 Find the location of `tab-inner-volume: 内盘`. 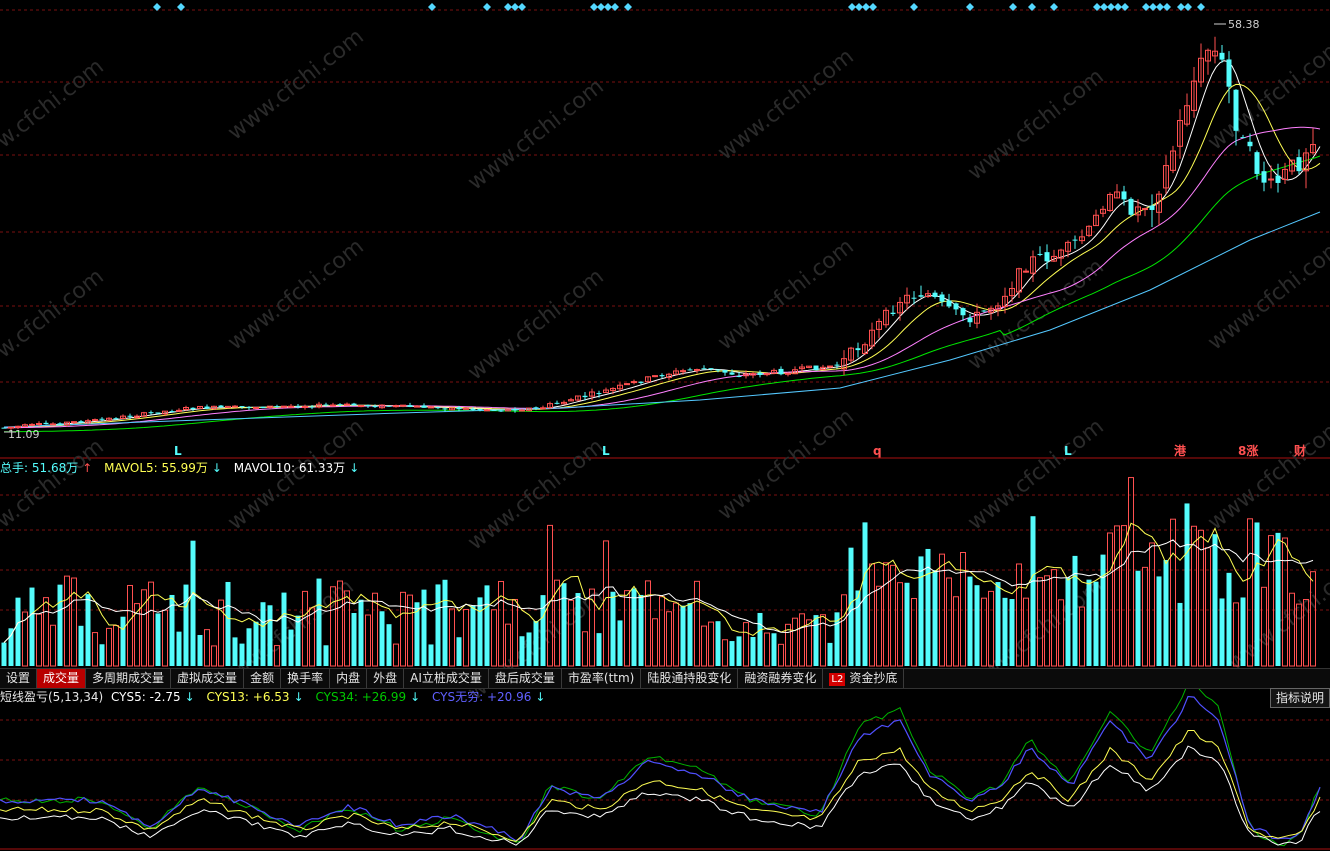

tab-inner-volume: 内盘 is located at coordinates (349, 678).